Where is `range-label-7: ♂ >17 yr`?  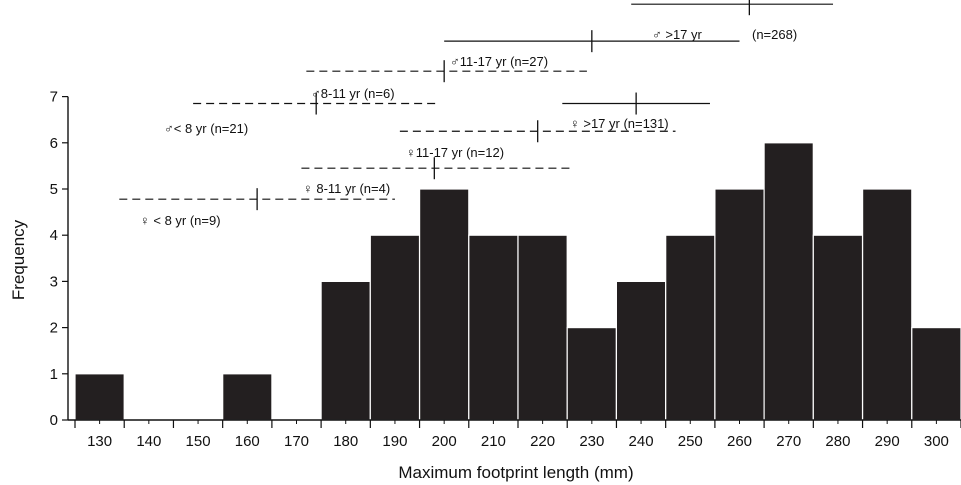
range-label-7: ♂ >17 yr is located at coordinates (677, 34).